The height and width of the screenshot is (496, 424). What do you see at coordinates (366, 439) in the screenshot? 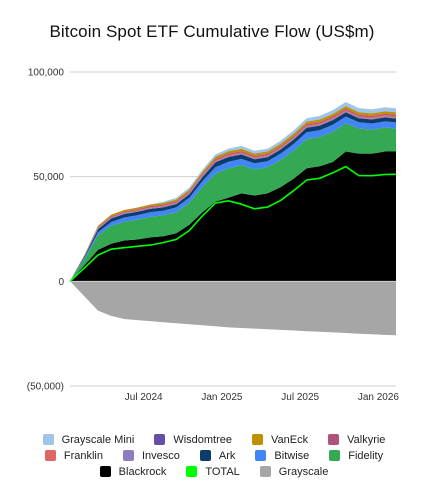
I see `legend-label: Valkyrie` at bounding box center [366, 439].